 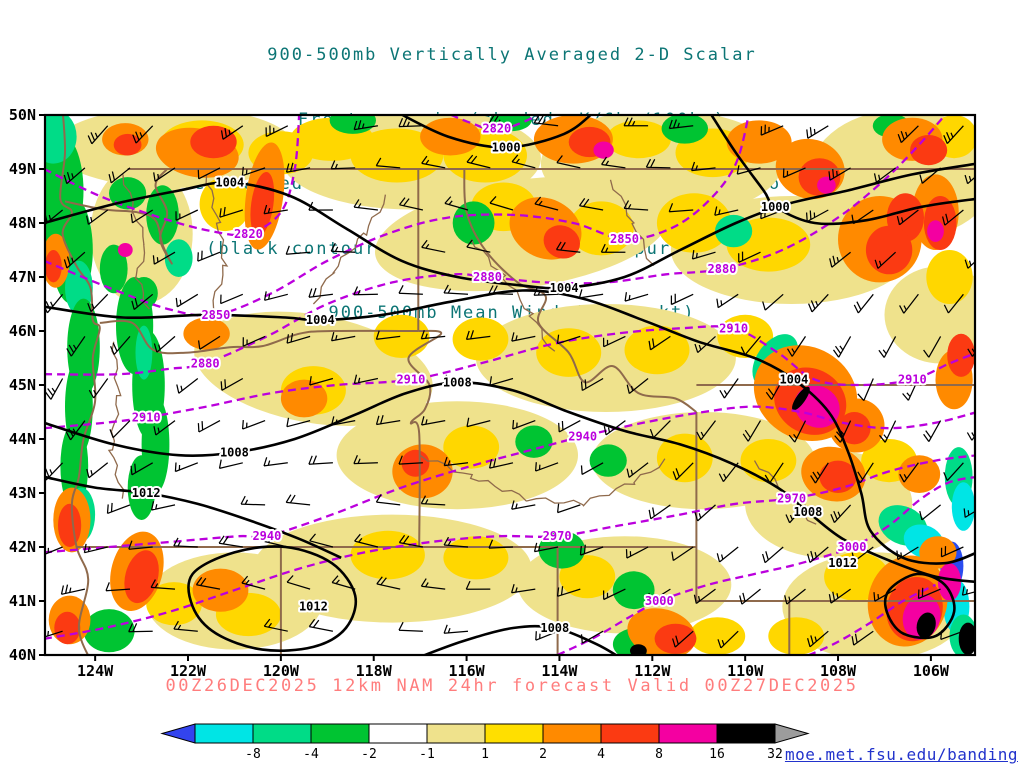 I want to click on site-link: moe.met.fsu.edu/banding, so click(x=901, y=754).